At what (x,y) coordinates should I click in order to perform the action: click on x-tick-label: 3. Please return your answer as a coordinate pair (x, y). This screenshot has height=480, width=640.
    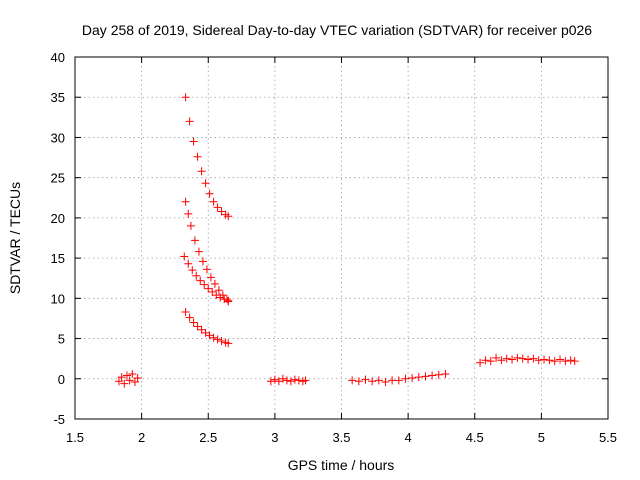
    Looking at the image, I should click on (274, 437).